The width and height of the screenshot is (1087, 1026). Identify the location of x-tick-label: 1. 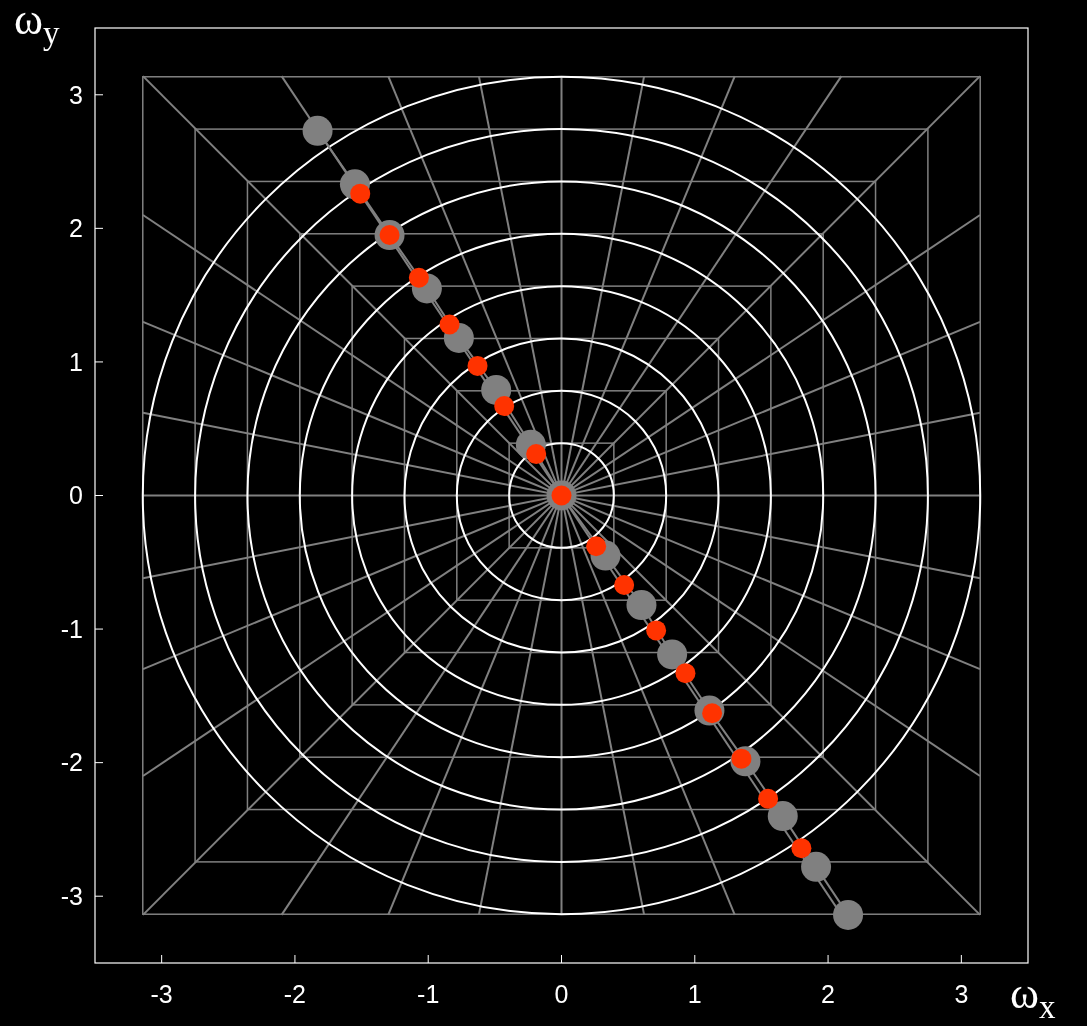
(694, 994).